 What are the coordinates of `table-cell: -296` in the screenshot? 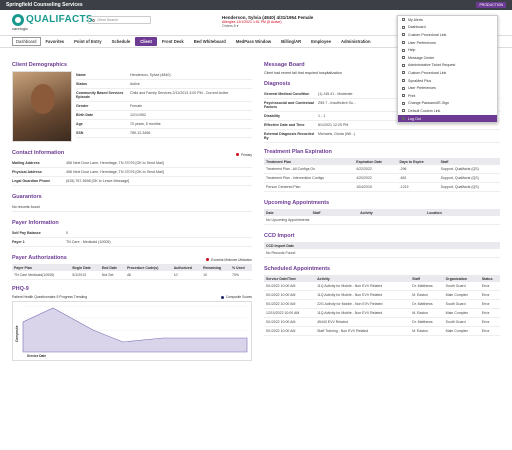 It's located at (418, 169).